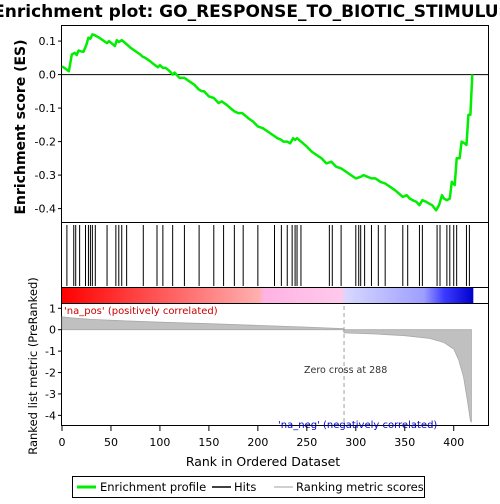 The width and height of the screenshot is (500, 504). I want to click on legend-entry-profile: Enrichment profile, so click(141, 487).